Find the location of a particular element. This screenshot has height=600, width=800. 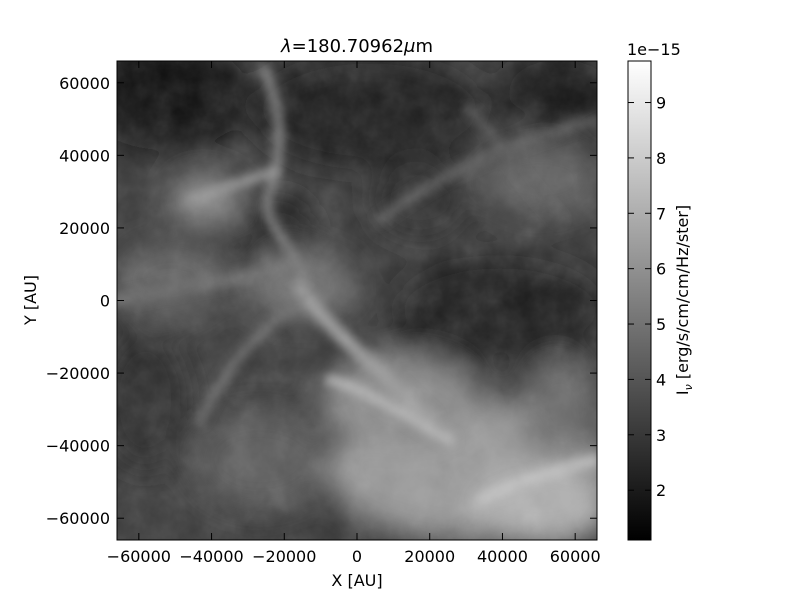

y-tick-label: 60000 is located at coordinates (84, 83).